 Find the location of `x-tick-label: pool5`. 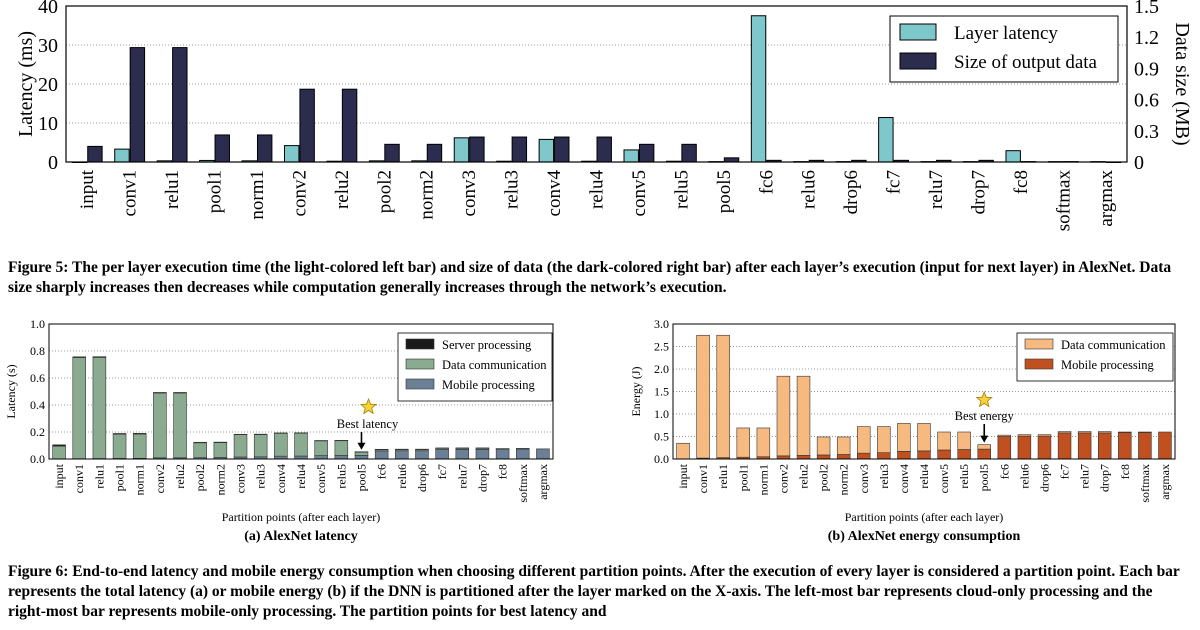

x-tick-label: pool5 is located at coordinates (724, 191).